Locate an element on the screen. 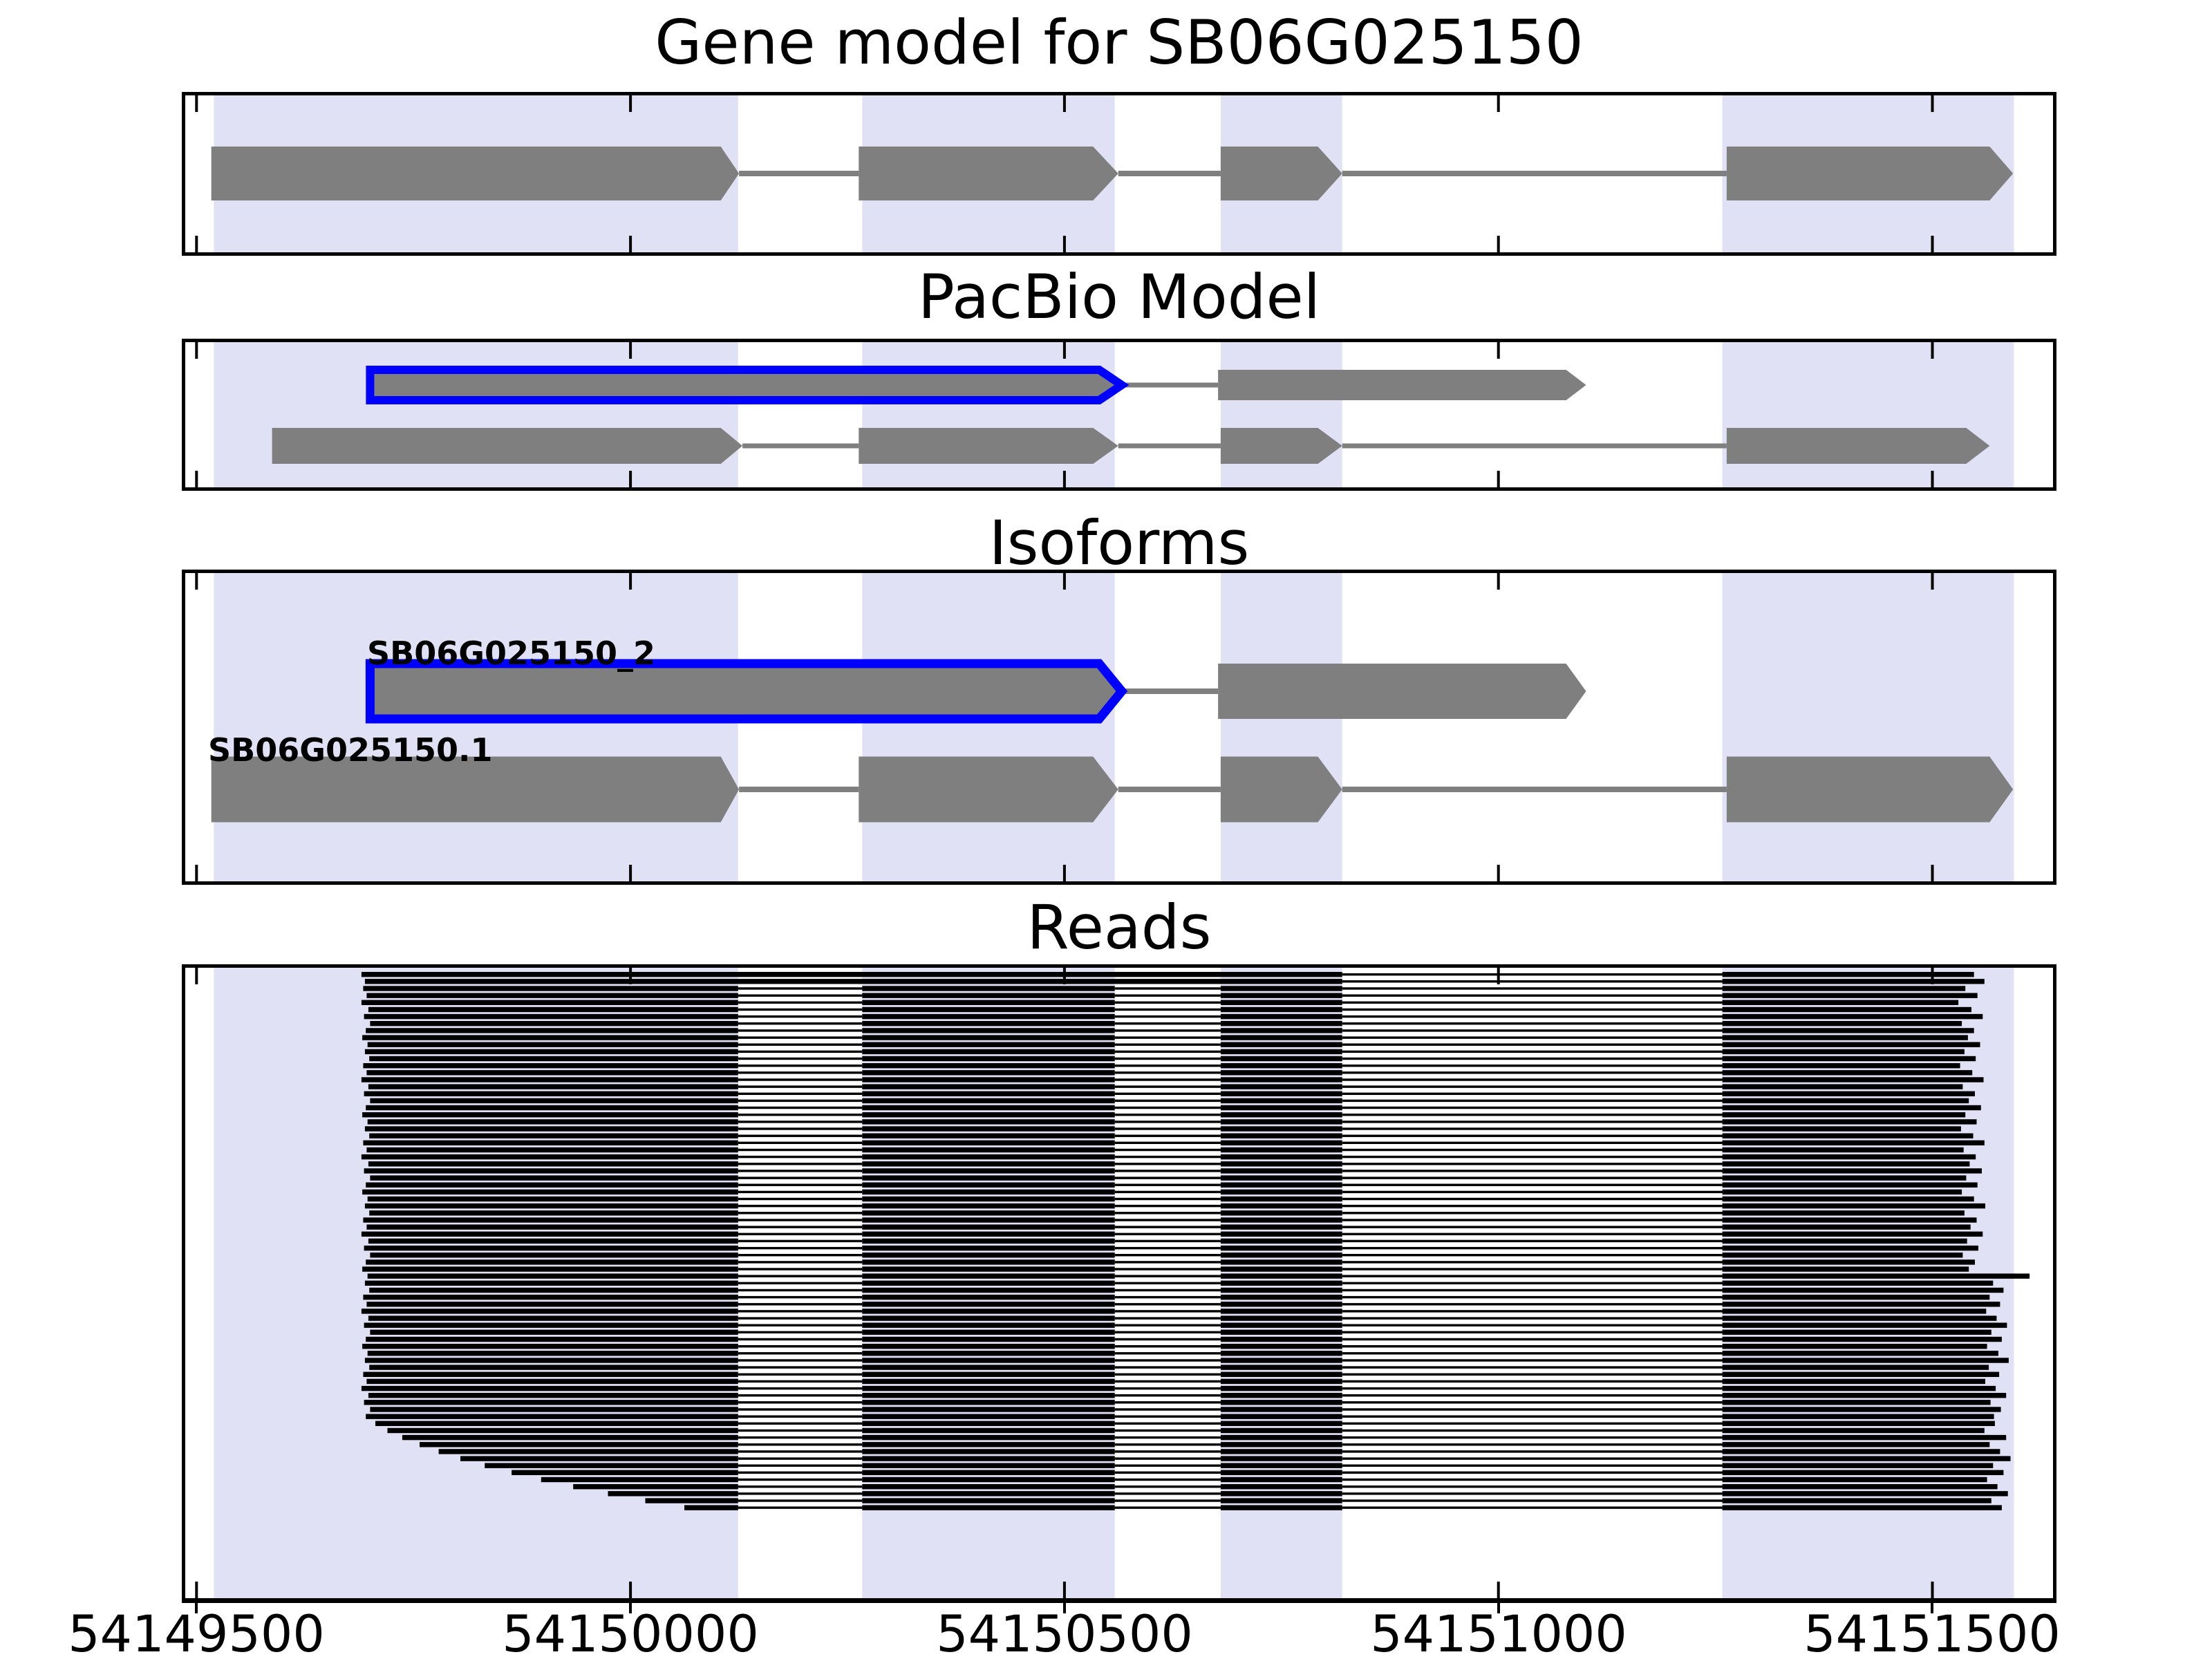 This screenshot has width=2212, height=1659. x-axis-outward-tick is located at coordinates (630, 1608).